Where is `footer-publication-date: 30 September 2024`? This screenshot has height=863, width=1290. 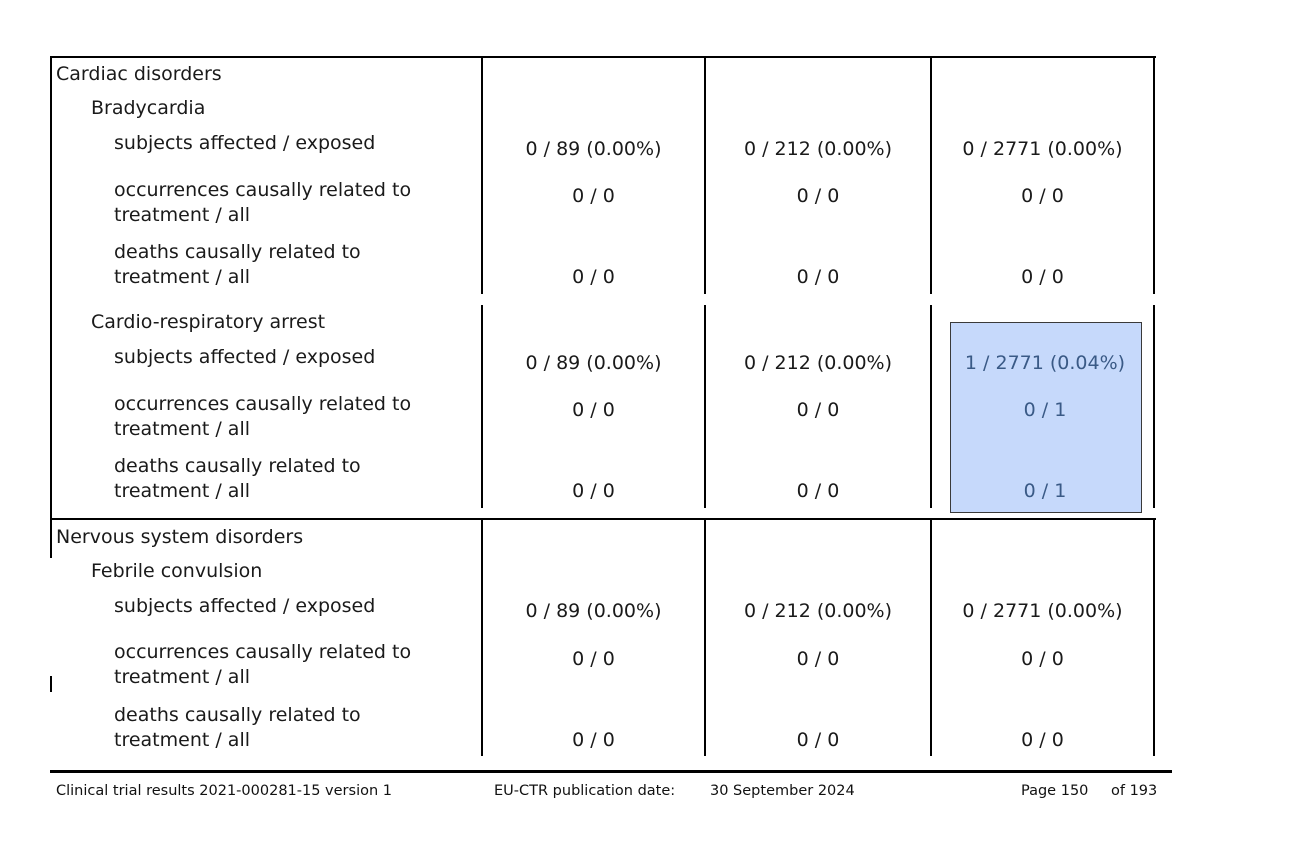
footer-publication-date: 30 September 2024 is located at coordinates (782, 791).